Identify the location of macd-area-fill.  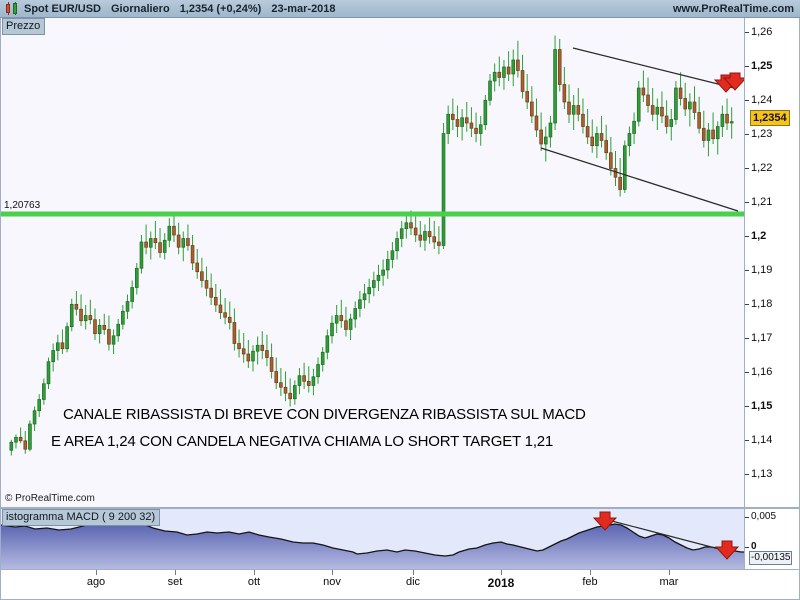
(372, 545).